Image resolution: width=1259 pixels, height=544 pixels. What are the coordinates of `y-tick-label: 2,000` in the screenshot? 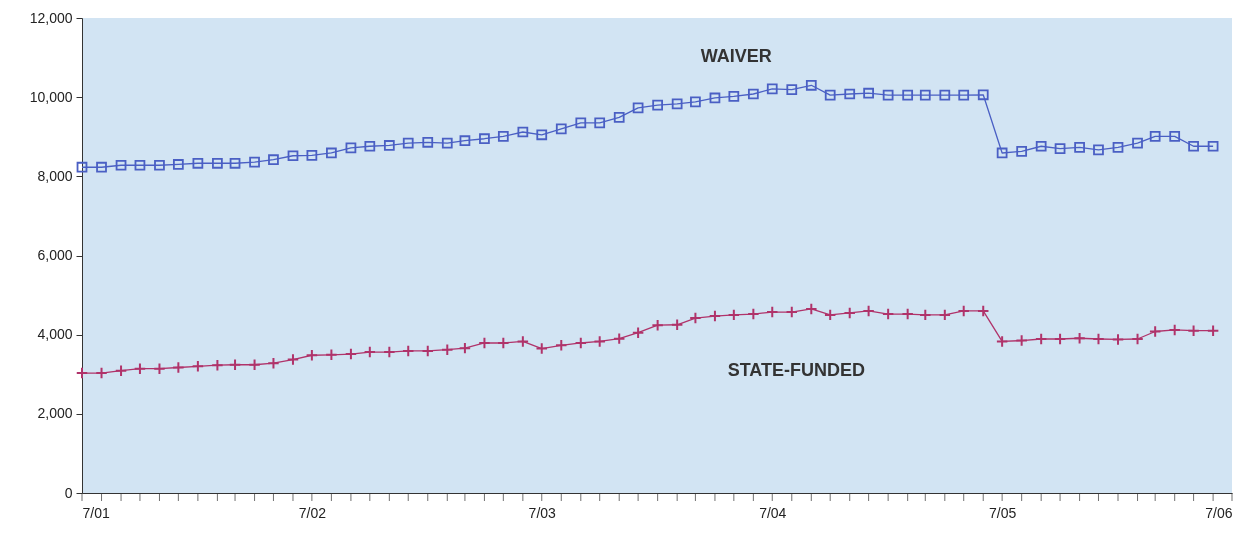 It's located at (55, 413).